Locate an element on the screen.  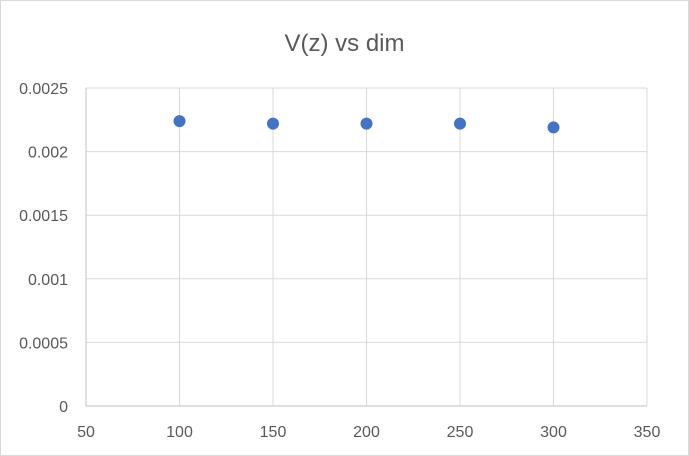
y-tick-label: 0.0025 is located at coordinates (43, 89).